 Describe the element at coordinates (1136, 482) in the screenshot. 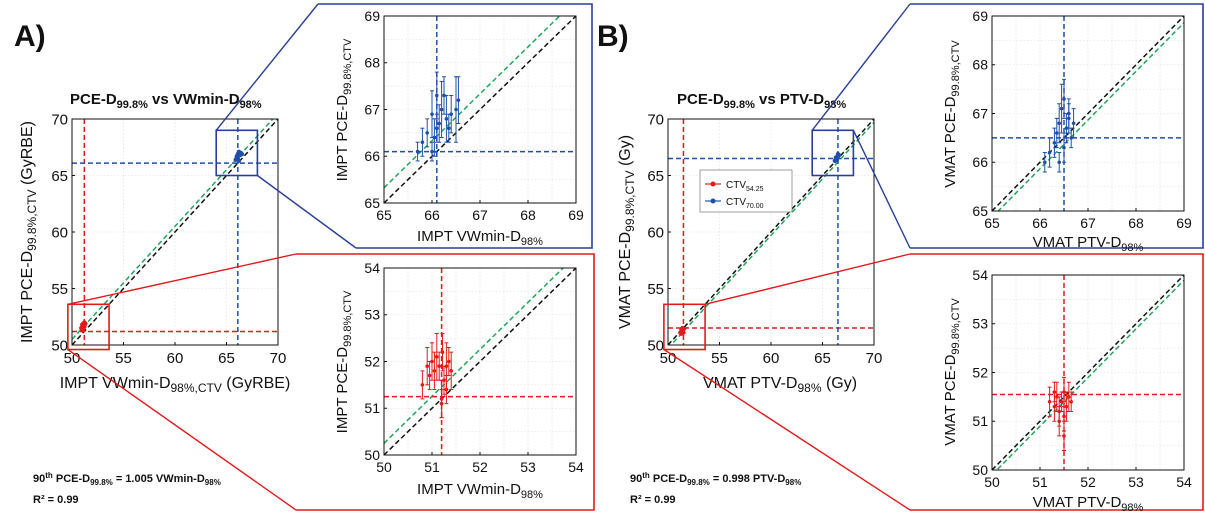

I see `x-tick-label: 53` at that location.